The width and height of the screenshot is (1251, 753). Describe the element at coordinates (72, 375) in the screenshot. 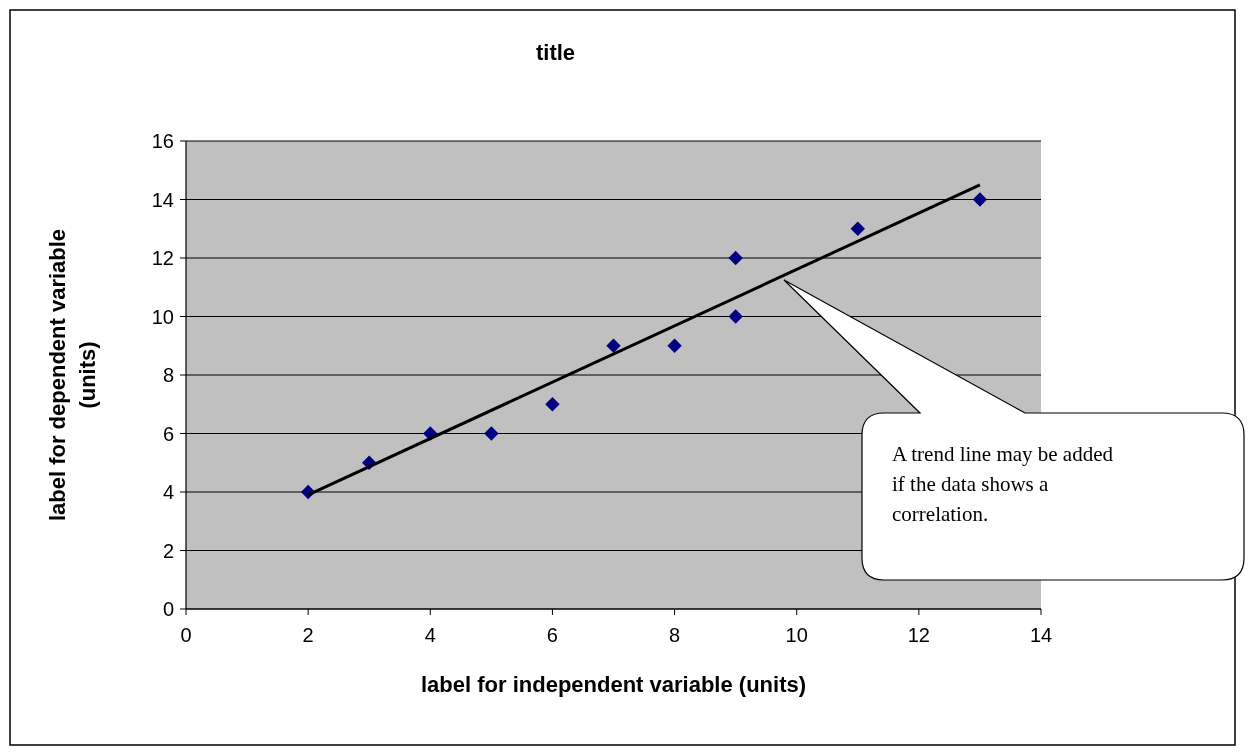

I see `y-axis-title: label for dependent variable (units)` at that location.